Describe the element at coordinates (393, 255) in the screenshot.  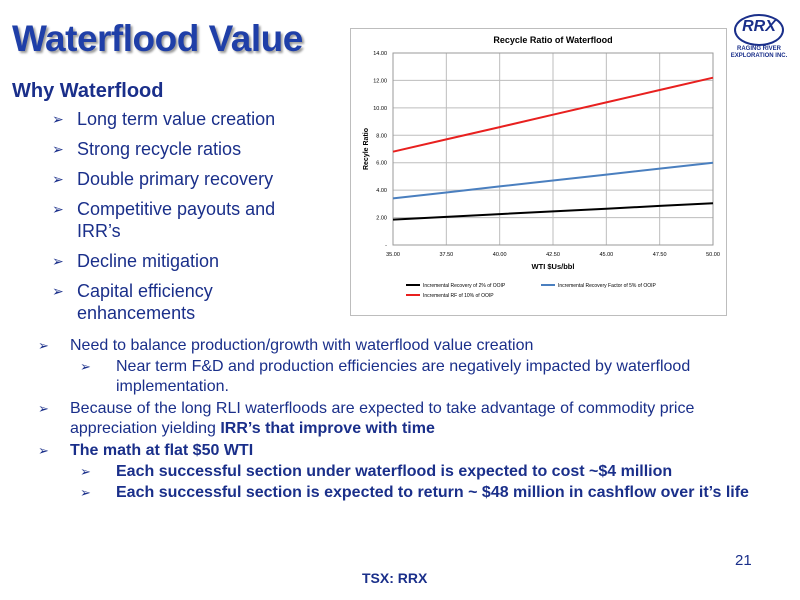
I see `x-tick-label: 35.00` at that location.